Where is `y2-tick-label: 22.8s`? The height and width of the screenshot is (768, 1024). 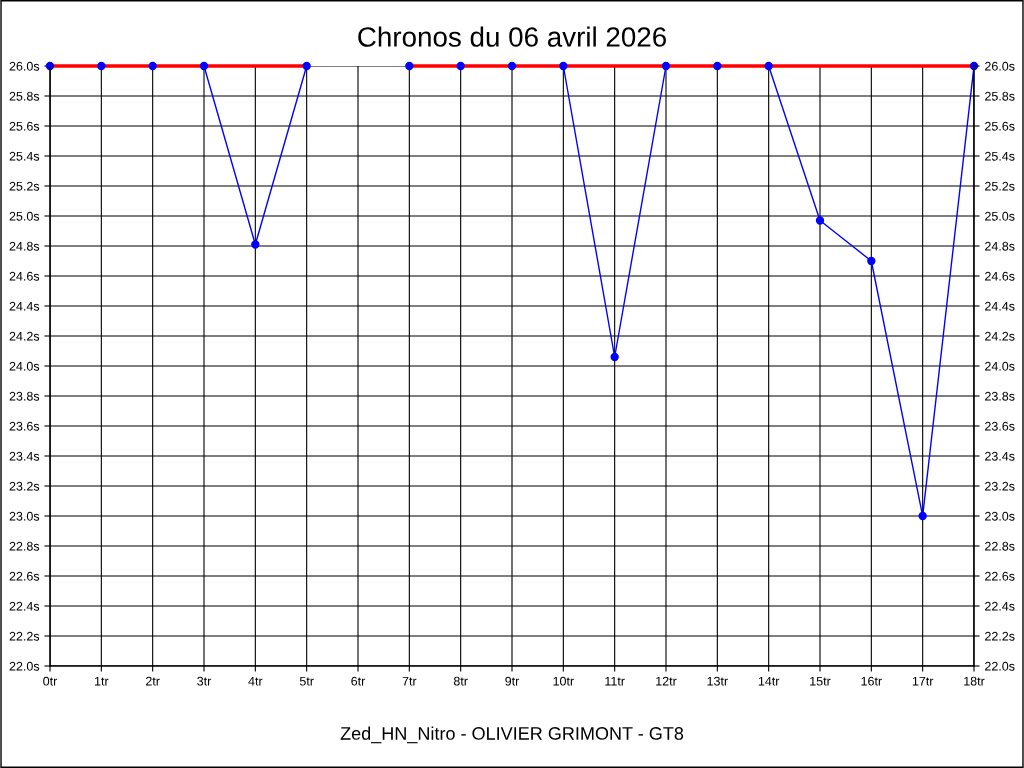
y2-tick-label: 22.8s is located at coordinates (1000, 546).